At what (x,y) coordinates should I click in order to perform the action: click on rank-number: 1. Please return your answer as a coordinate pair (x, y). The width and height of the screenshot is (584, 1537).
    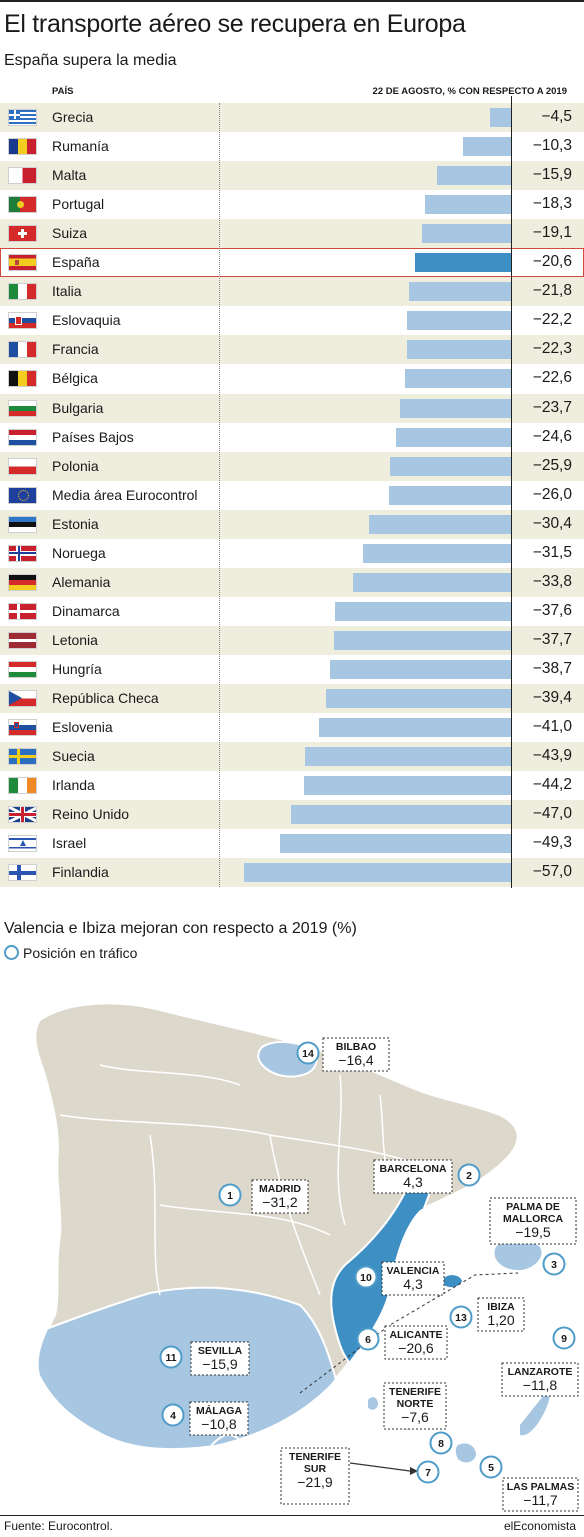
    Looking at the image, I should click on (230, 1196).